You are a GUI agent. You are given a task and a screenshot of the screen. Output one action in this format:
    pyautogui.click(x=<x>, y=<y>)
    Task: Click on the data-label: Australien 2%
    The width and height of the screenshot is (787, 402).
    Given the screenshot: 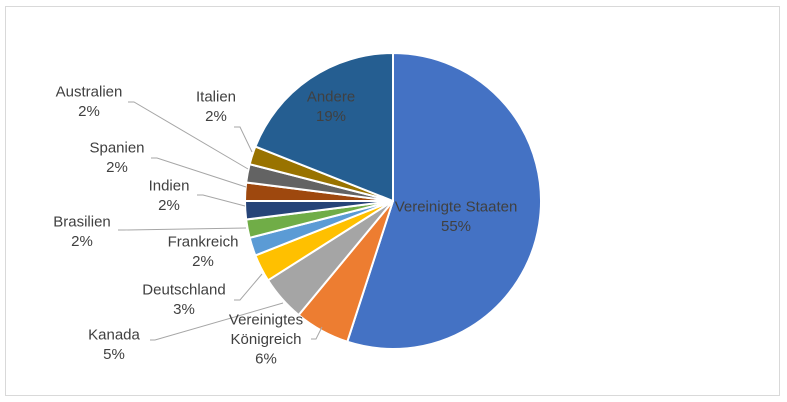 What is the action you would take?
    pyautogui.click(x=89, y=101)
    